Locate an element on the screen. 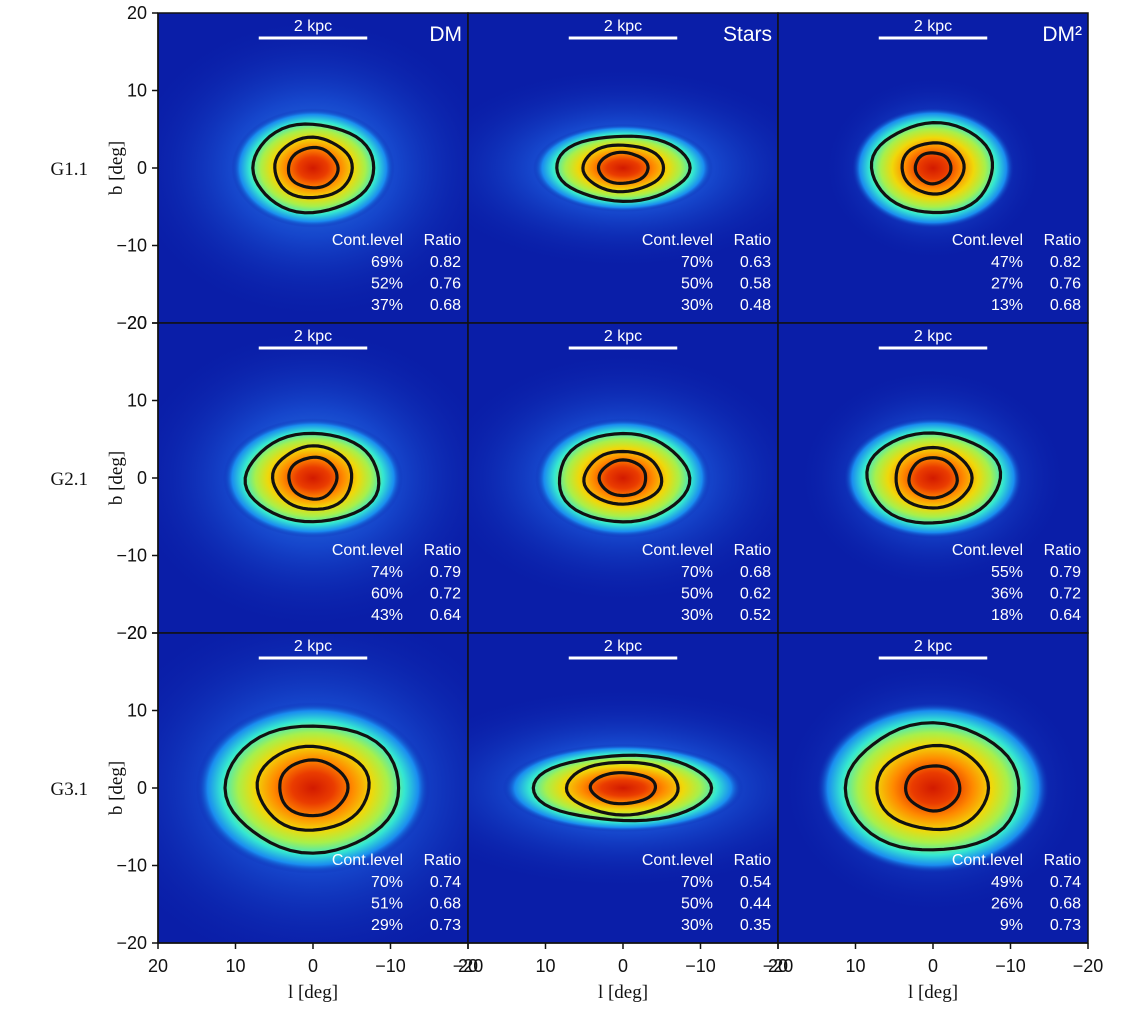  table-level-value: 37% is located at coordinates (387, 305).